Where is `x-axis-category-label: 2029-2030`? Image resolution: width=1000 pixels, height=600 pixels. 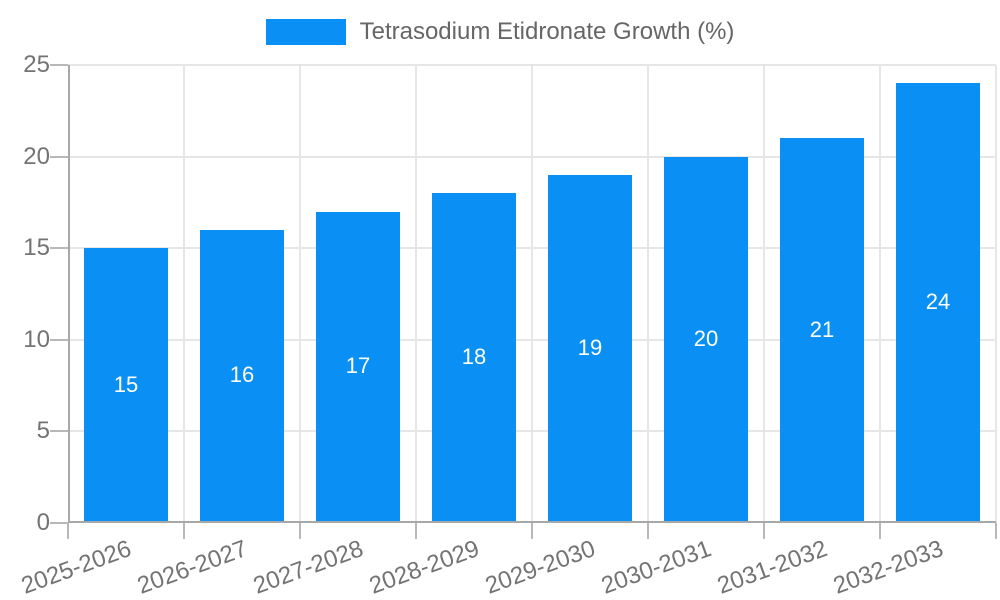 x-axis-category-label: 2029-2030 is located at coordinates (540, 567).